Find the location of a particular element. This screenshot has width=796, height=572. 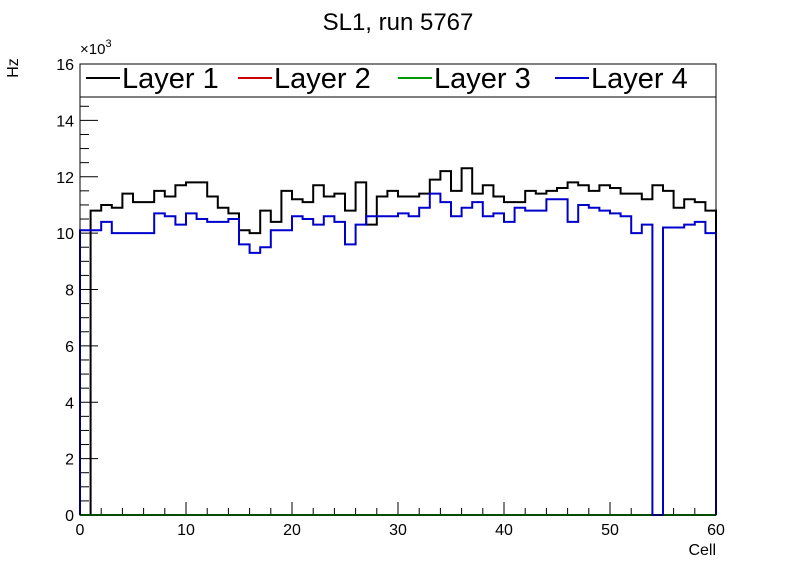

chart-title: SL1, run 5767 is located at coordinates (398, 22).